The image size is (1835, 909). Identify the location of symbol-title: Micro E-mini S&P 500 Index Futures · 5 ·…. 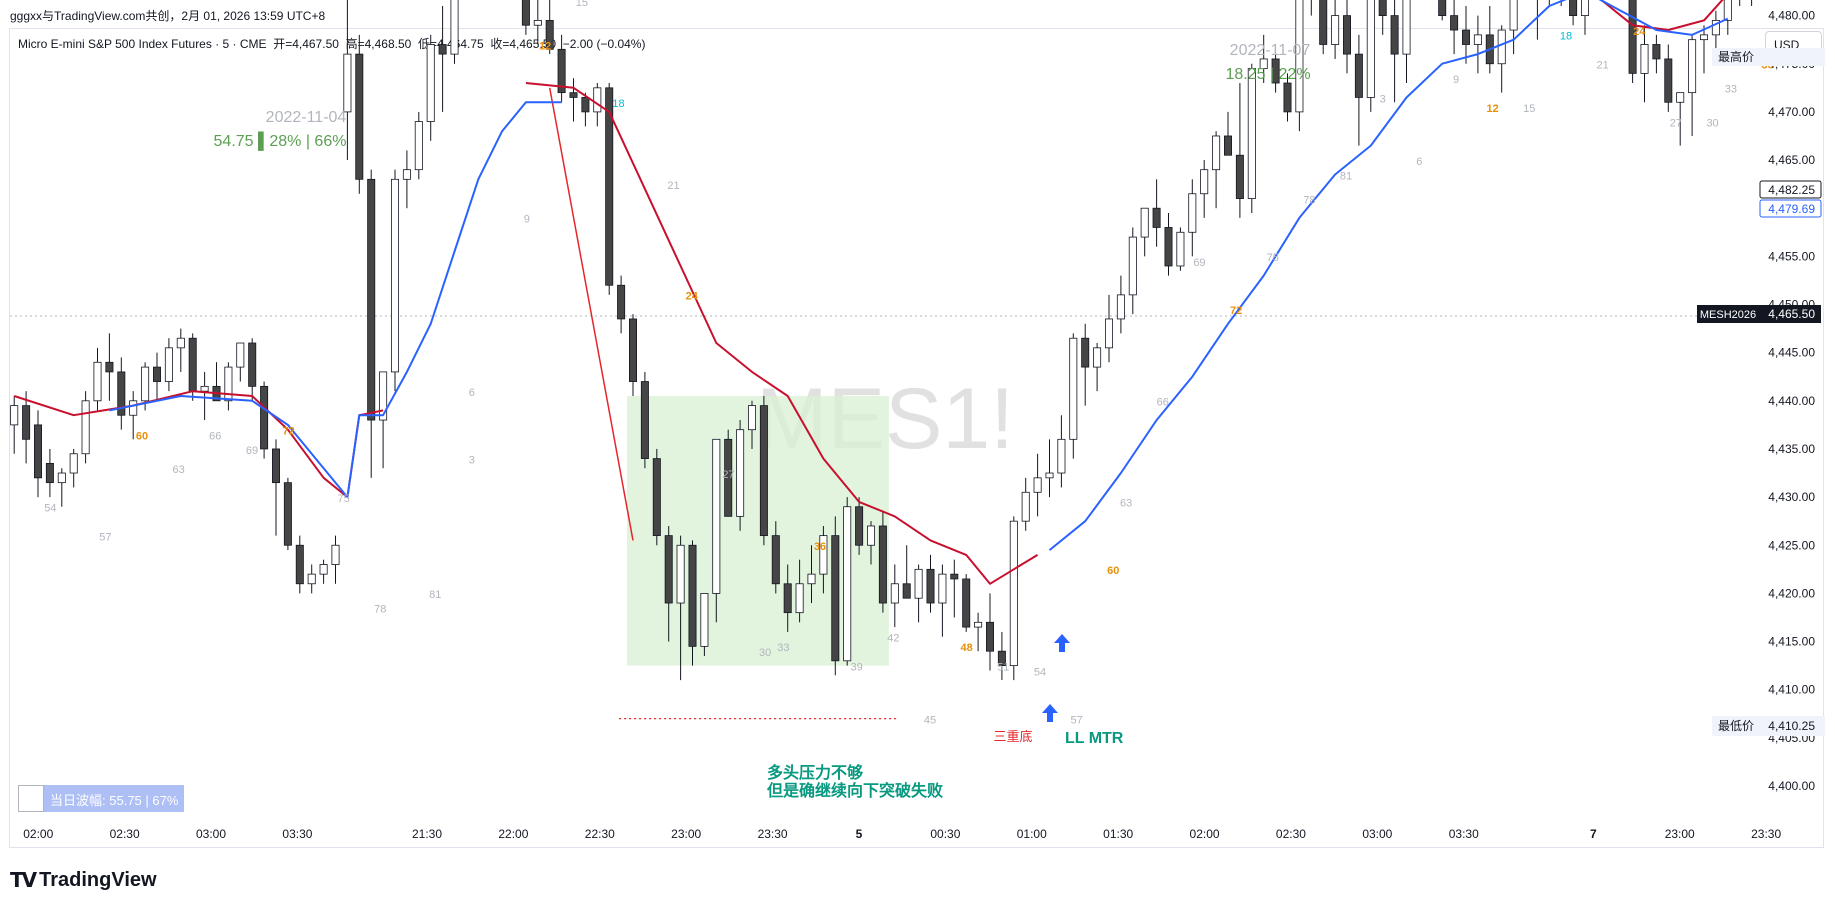
(332, 44).